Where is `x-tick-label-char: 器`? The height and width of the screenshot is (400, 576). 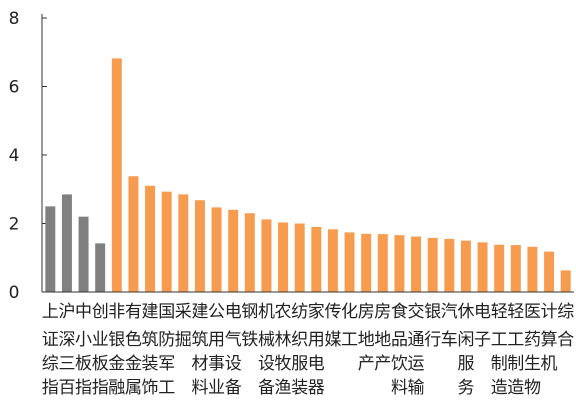
x-tick-label-char: 器 is located at coordinates (316, 388).